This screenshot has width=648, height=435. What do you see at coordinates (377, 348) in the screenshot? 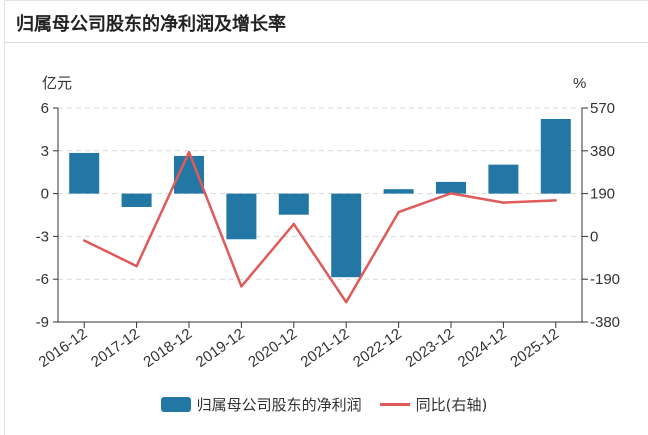
I see `x-tick-label: 2022-12` at bounding box center [377, 348].